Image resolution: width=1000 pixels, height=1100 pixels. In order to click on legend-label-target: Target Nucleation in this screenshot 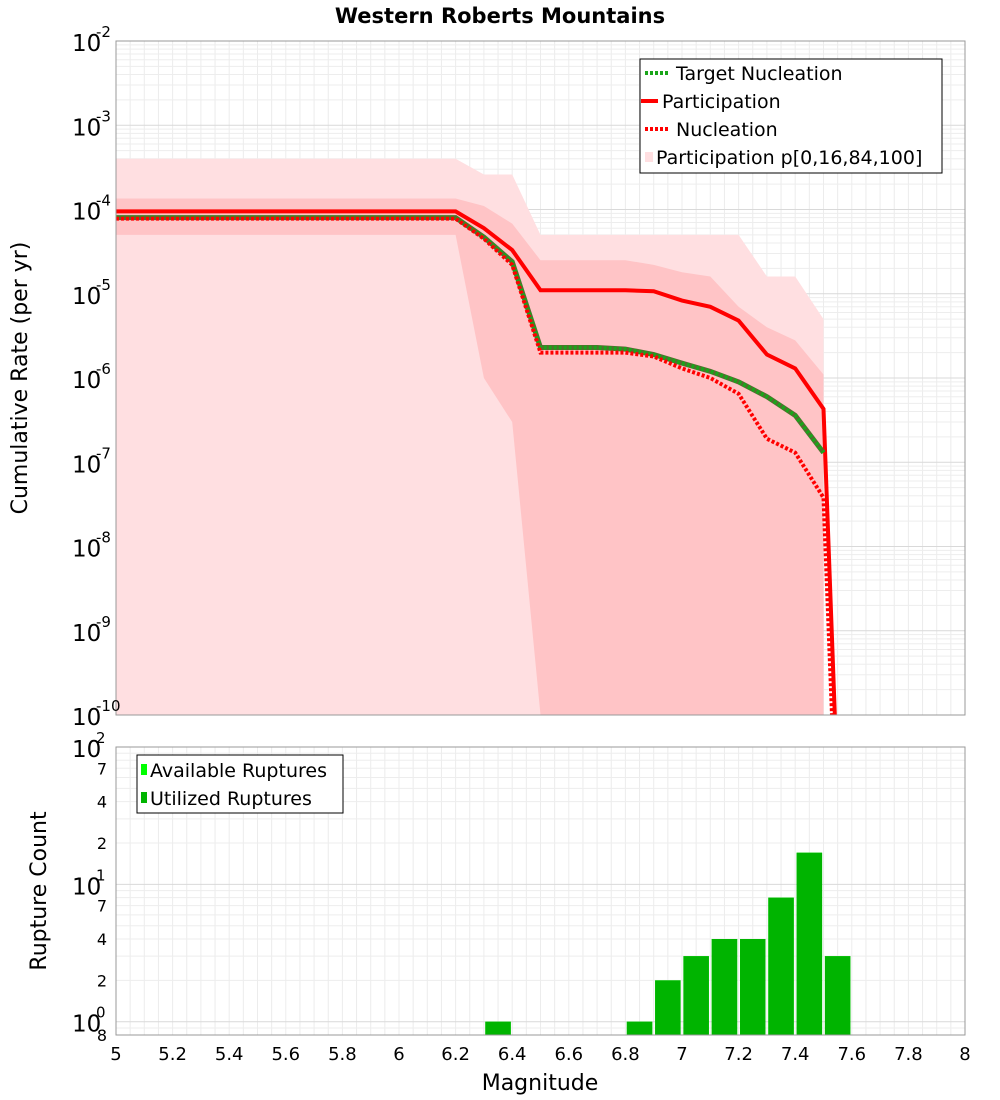, I will do `click(759, 74)`.